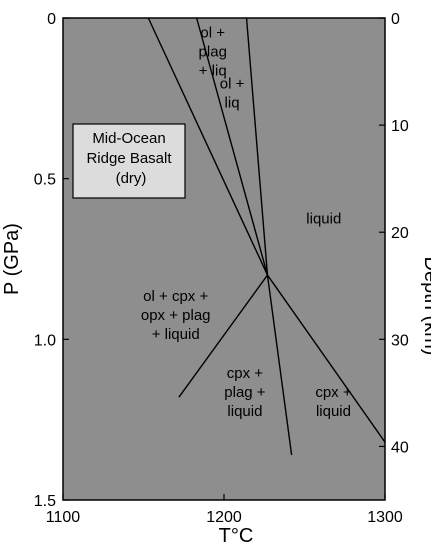  I want to click on phase-field-label-line: plag +, so click(245, 392).